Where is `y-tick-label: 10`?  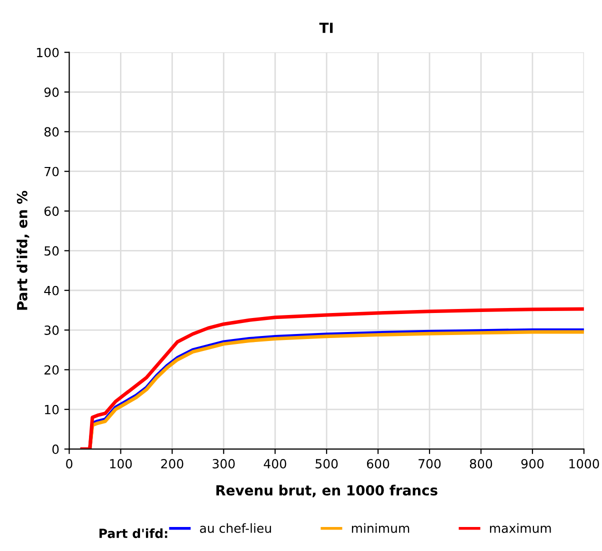
y-tick-label: 10 is located at coordinates (51, 409).